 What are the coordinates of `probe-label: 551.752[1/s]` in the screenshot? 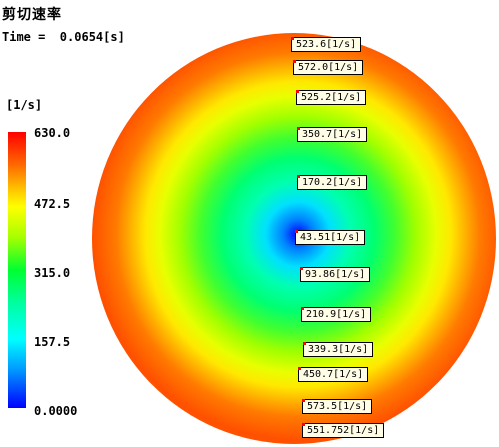 It's located at (343, 430).